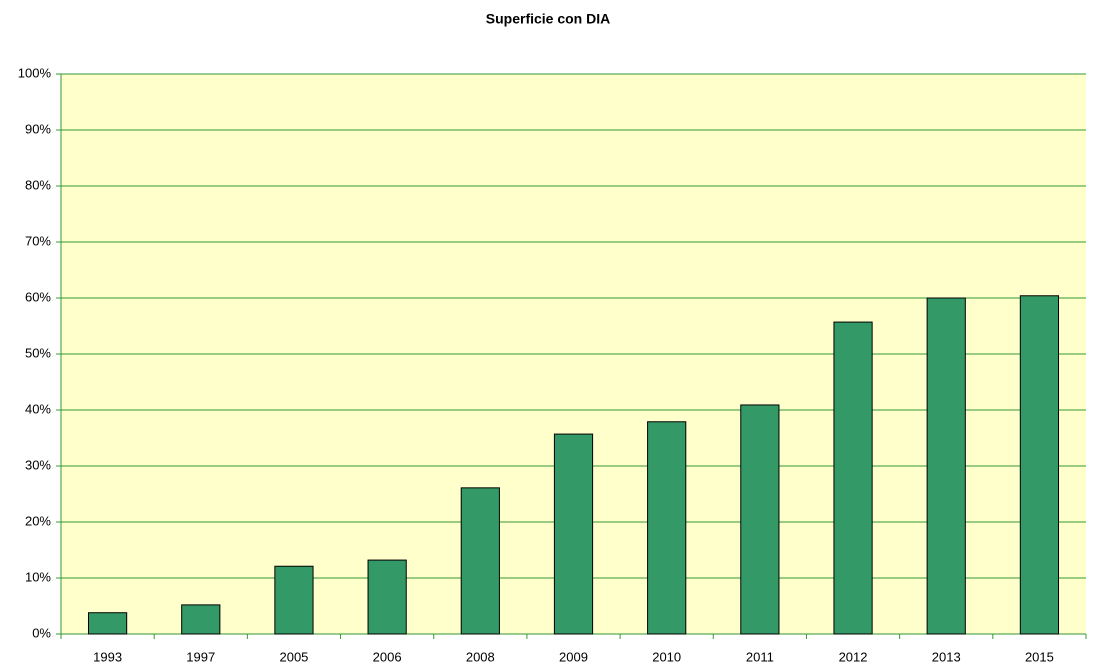 The width and height of the screenshot is (1098, 669). Describe the element at coordinates (38, 520) in the screenshot. I see `y-tick-label: 20%` at that location.